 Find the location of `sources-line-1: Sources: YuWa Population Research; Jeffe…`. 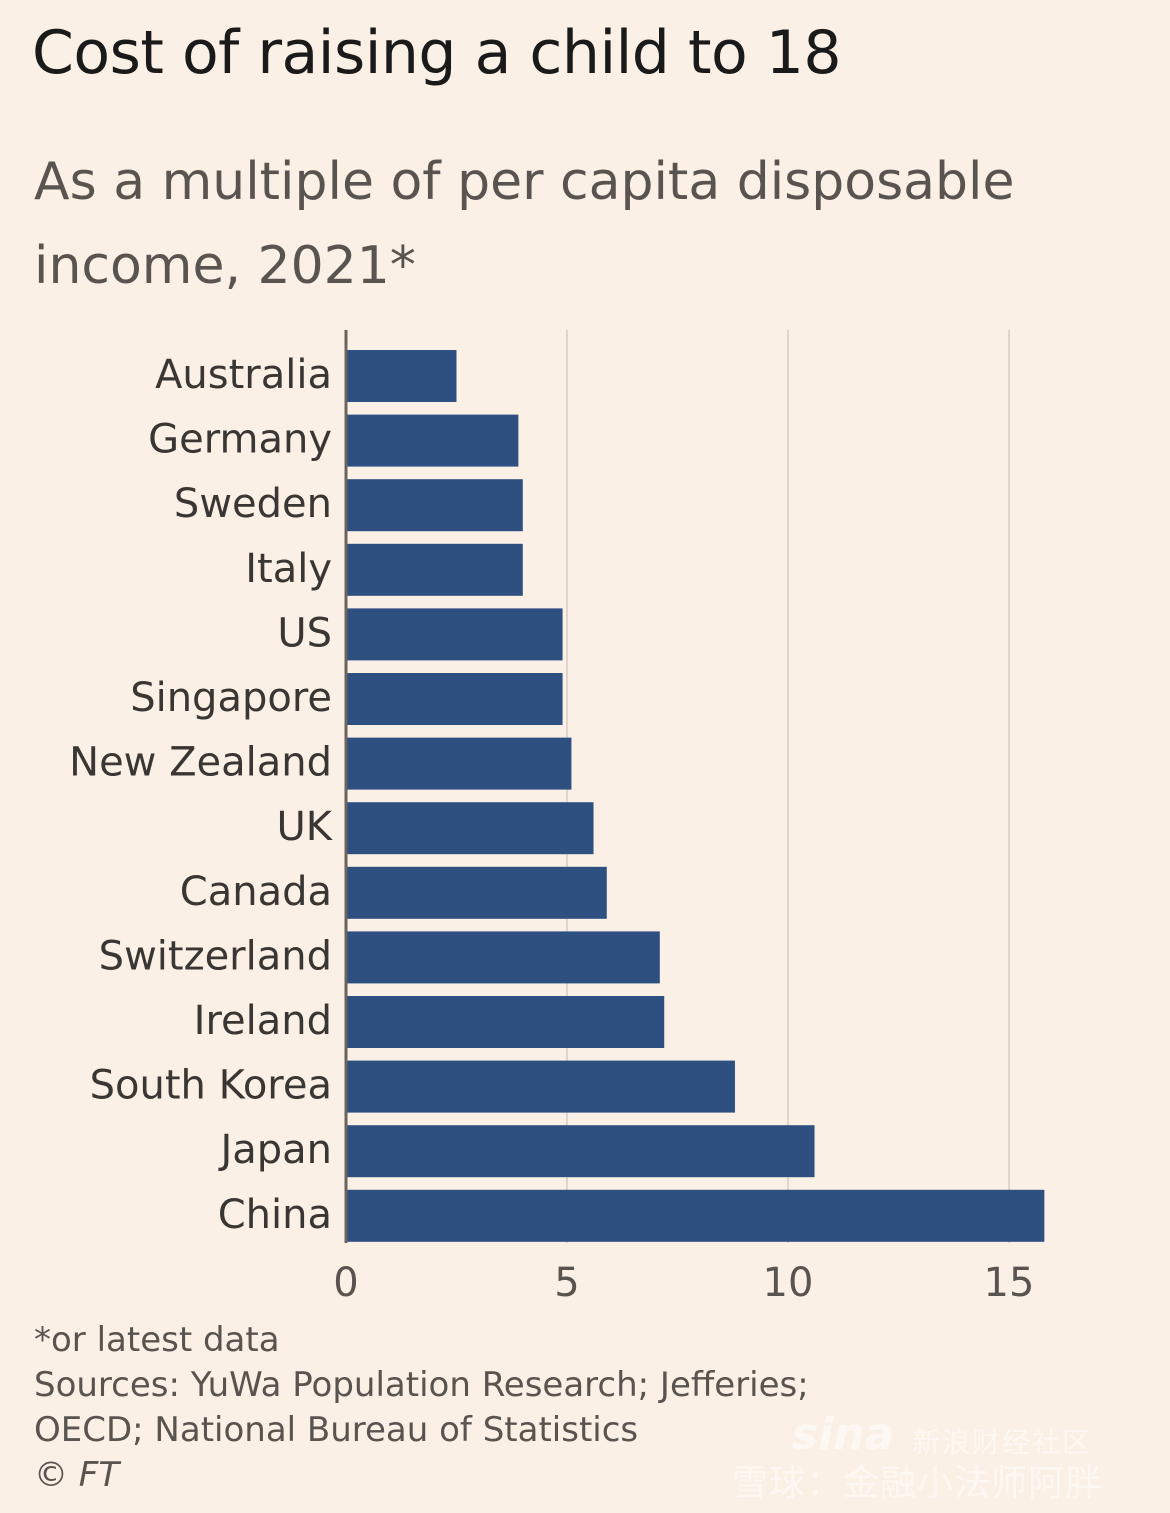

sources-line-1: Sources: YuWa Population Research; Jeffe… is located at coordinates (421, 1385).